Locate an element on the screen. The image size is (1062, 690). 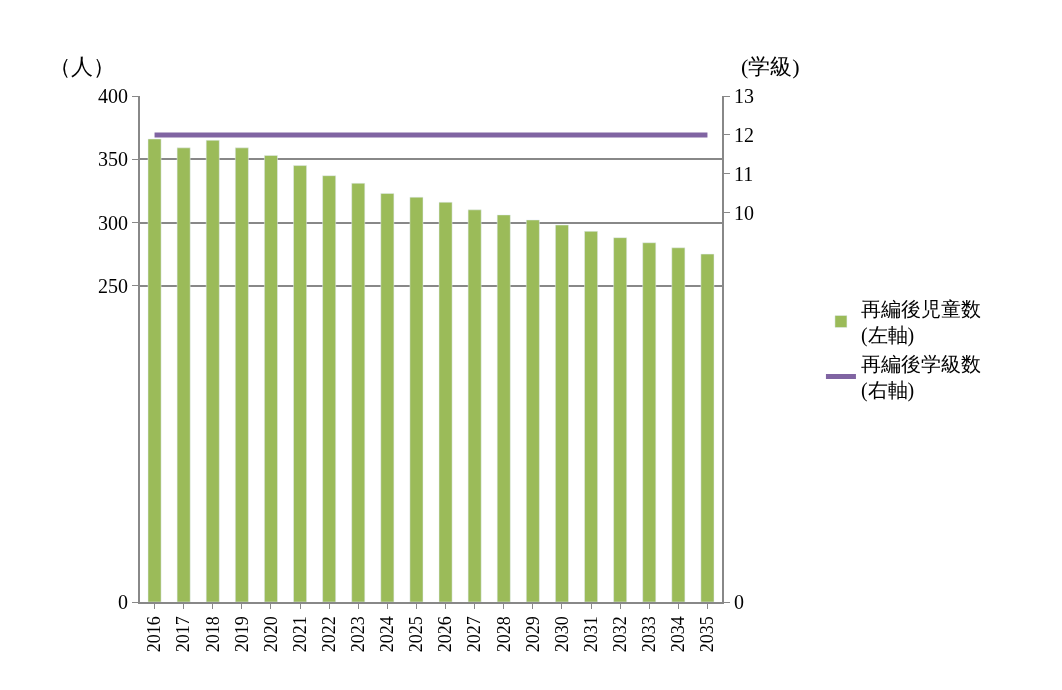
x-tick-label: 2034 is located at coordinates (678, 634).